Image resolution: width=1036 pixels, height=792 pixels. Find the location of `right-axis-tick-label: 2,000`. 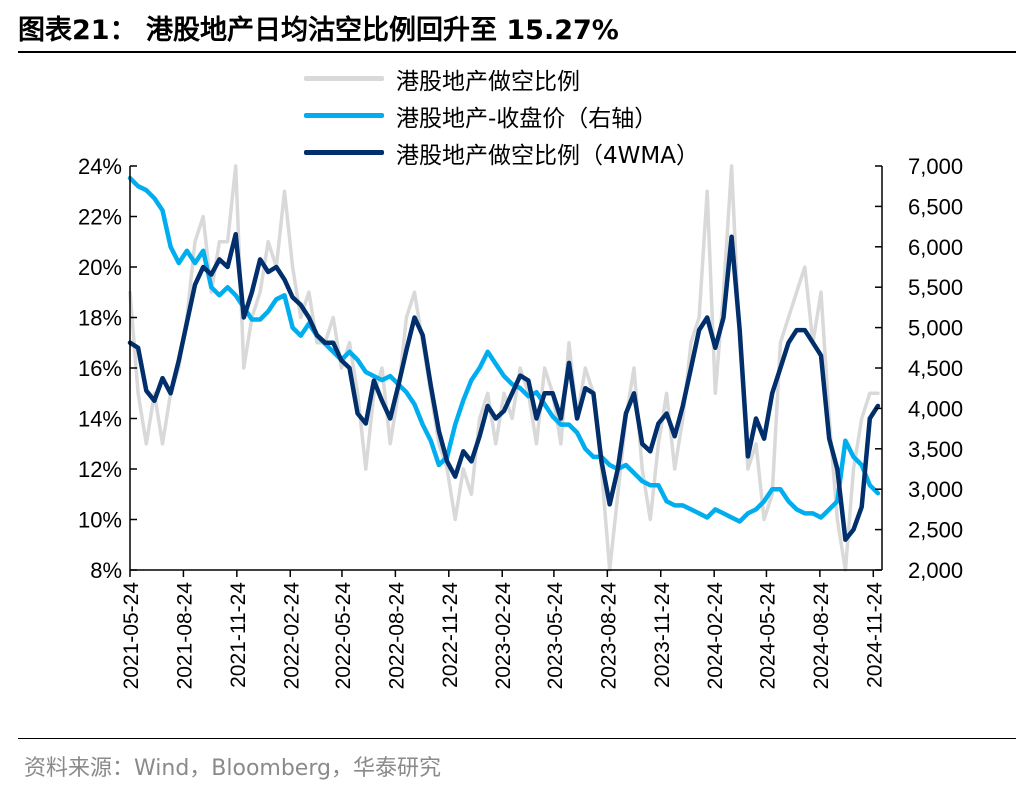

right-axis-tick-label: 2,000 is located at coordinates (935, 570).